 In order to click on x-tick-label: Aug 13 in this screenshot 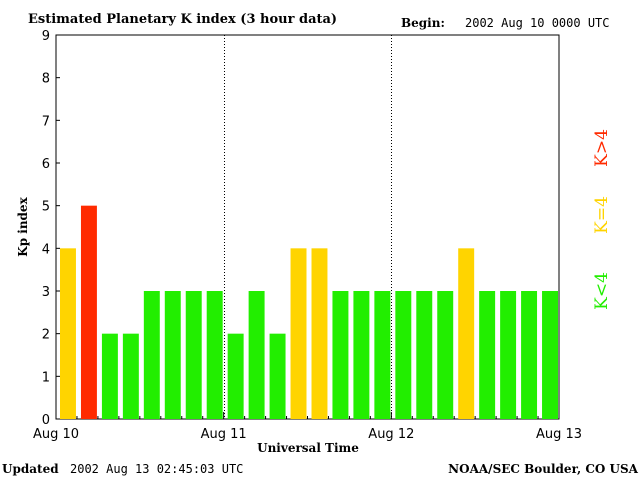, I will do `click(559, 434)`.